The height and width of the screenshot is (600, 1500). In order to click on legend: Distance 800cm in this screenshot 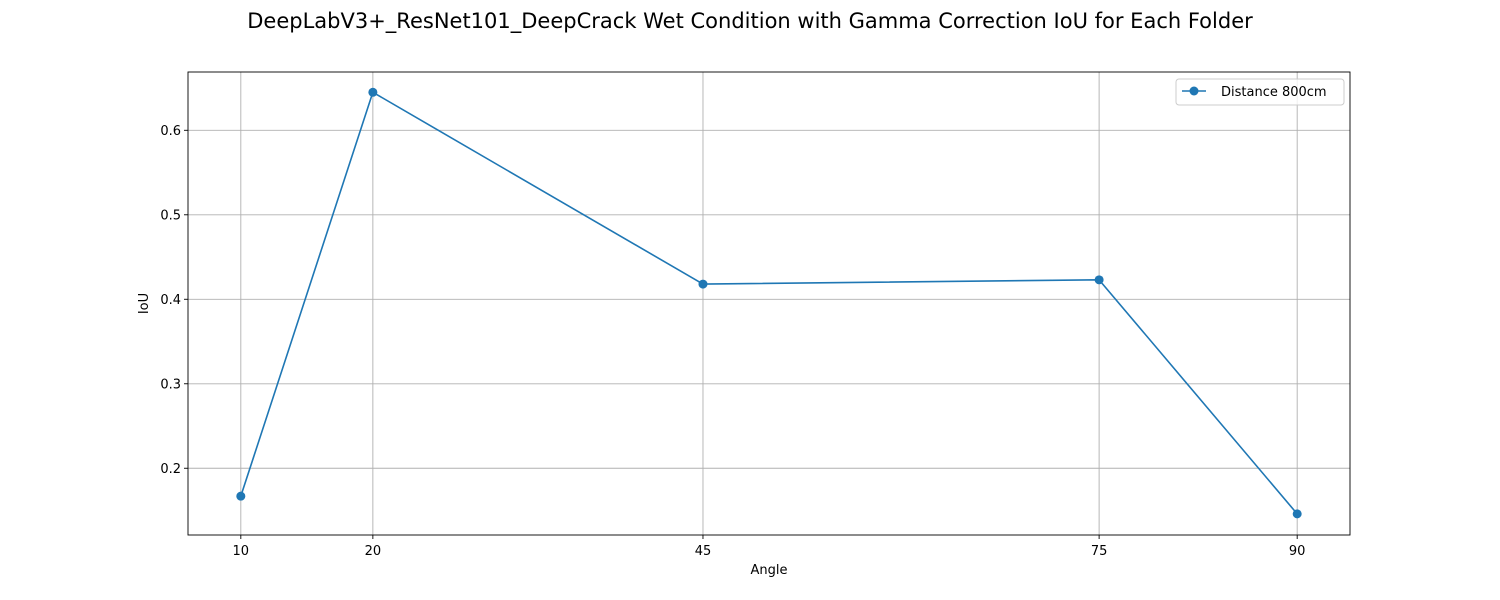, I will do `click(1260, 92)`.